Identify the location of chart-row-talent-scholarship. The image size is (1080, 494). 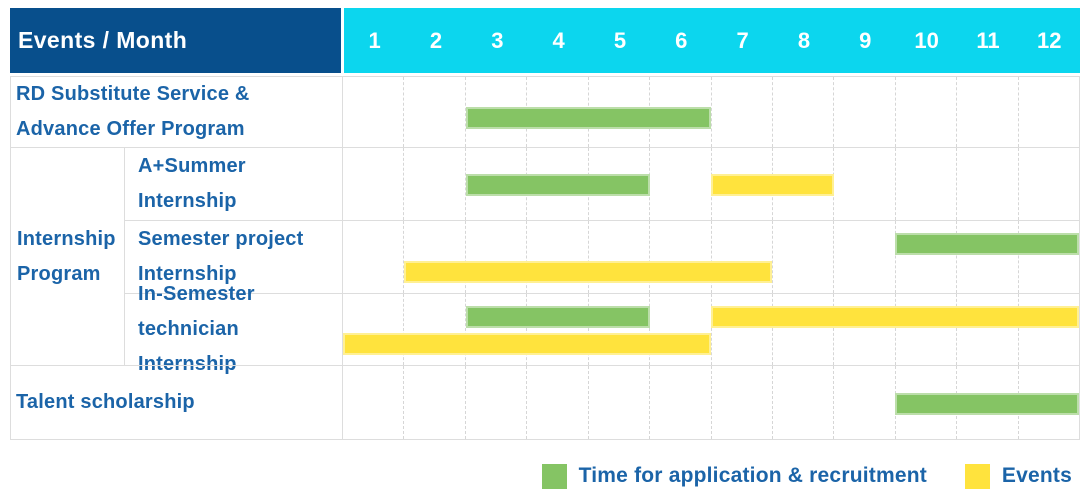
(710, 402).